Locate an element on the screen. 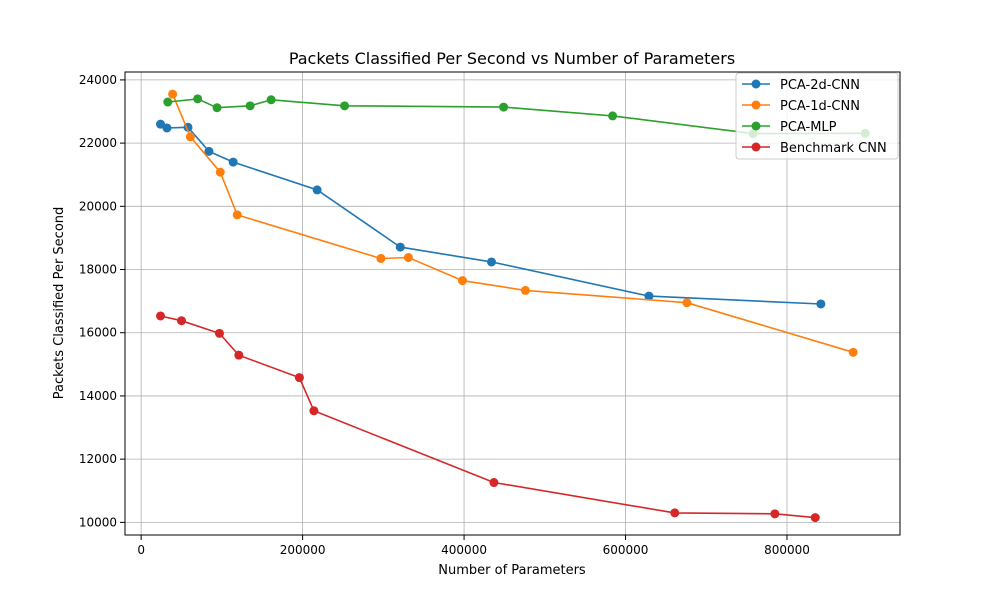 This screenshot has width=1000, height=600. y-tick-label: 22000 is located at coordinates (98, 143).